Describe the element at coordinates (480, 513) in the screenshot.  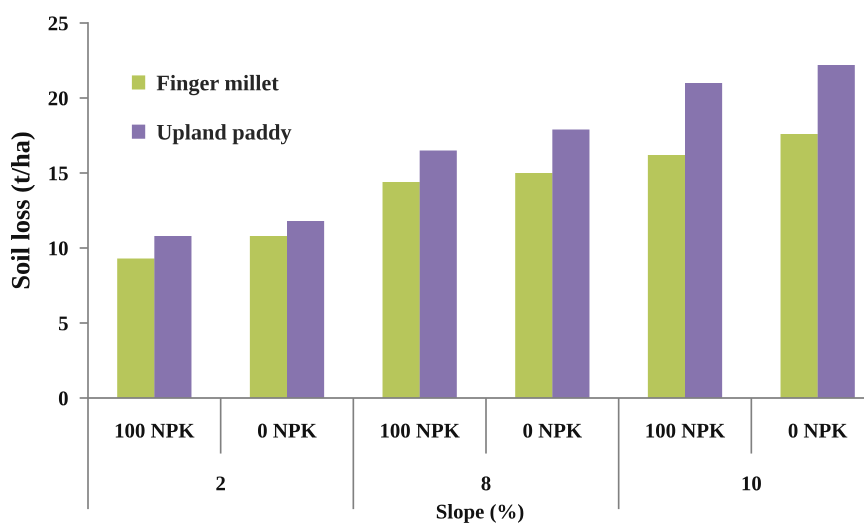
I see `x-axis-title: Slope (%)` at that location.